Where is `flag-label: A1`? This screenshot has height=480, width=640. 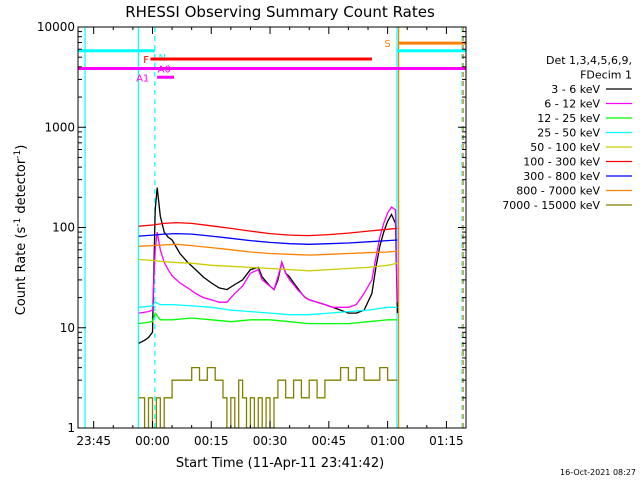
flag-label: A1 is located at coordinates (142, 78).